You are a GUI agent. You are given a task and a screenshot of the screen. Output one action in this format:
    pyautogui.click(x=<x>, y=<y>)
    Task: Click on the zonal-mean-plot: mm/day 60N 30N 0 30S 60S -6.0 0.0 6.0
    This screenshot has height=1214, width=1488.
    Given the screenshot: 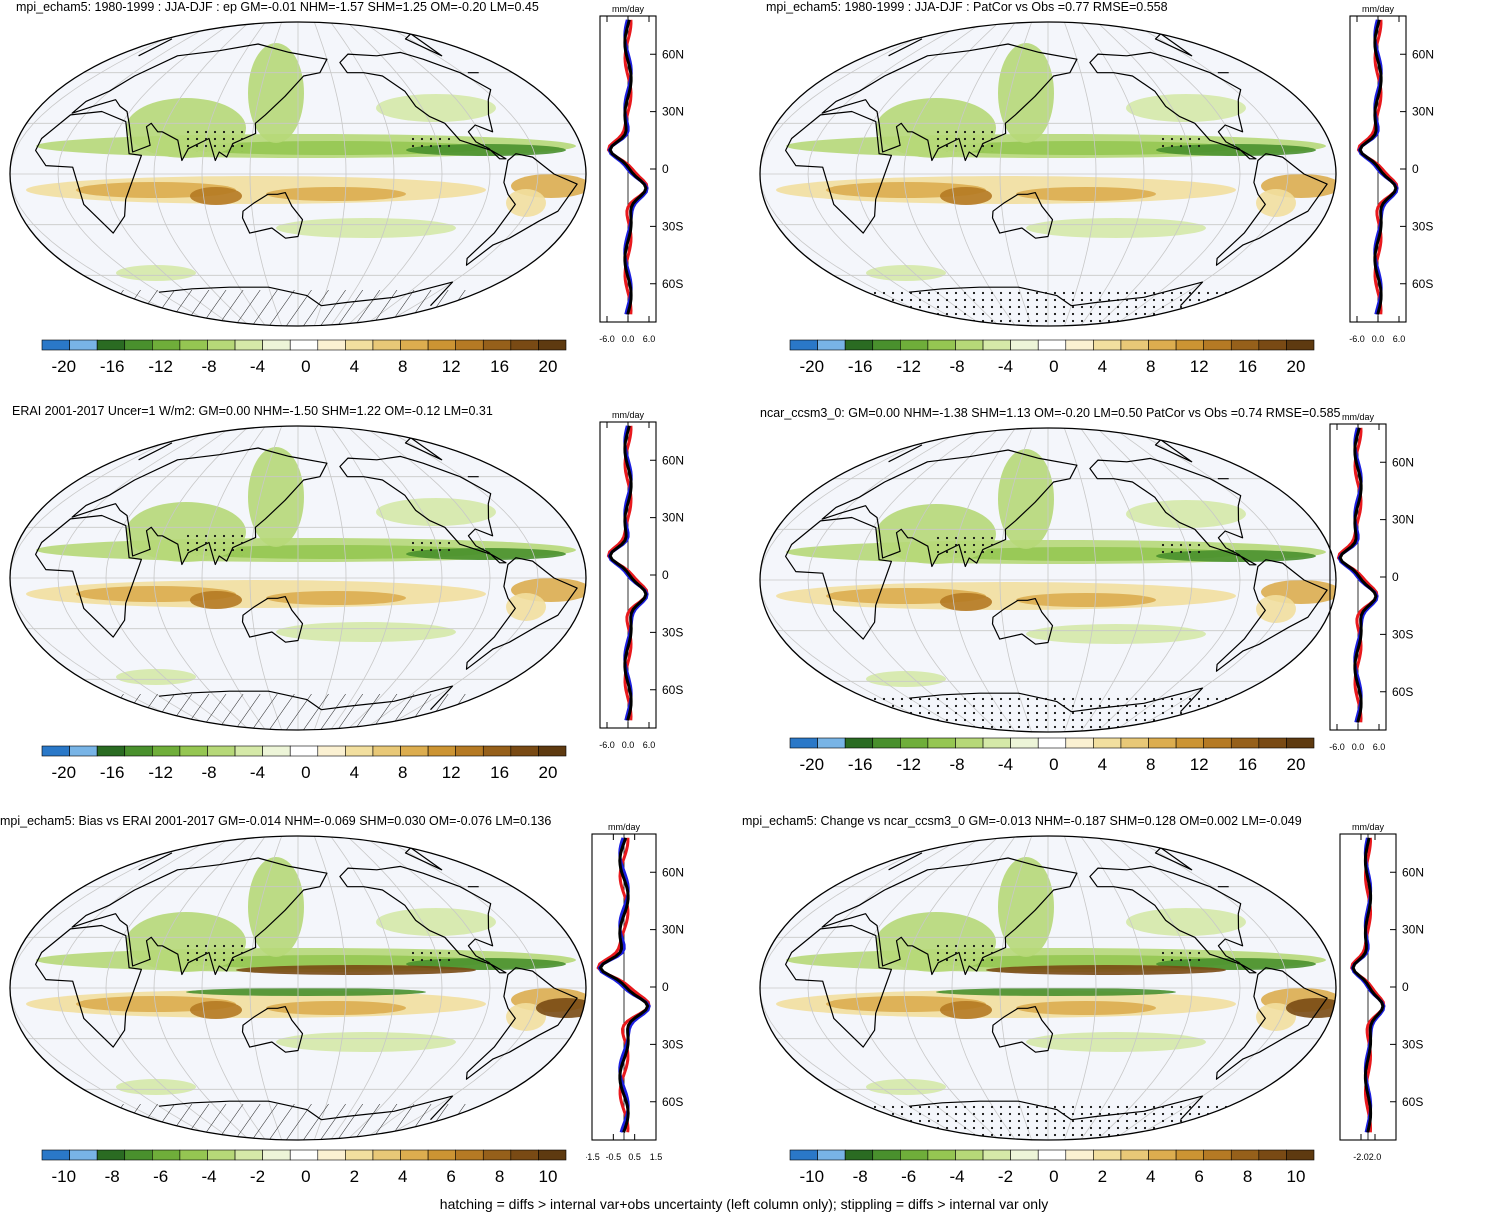 What is the action you would take?
    pyautogui.click(x=1391, y=174)
    